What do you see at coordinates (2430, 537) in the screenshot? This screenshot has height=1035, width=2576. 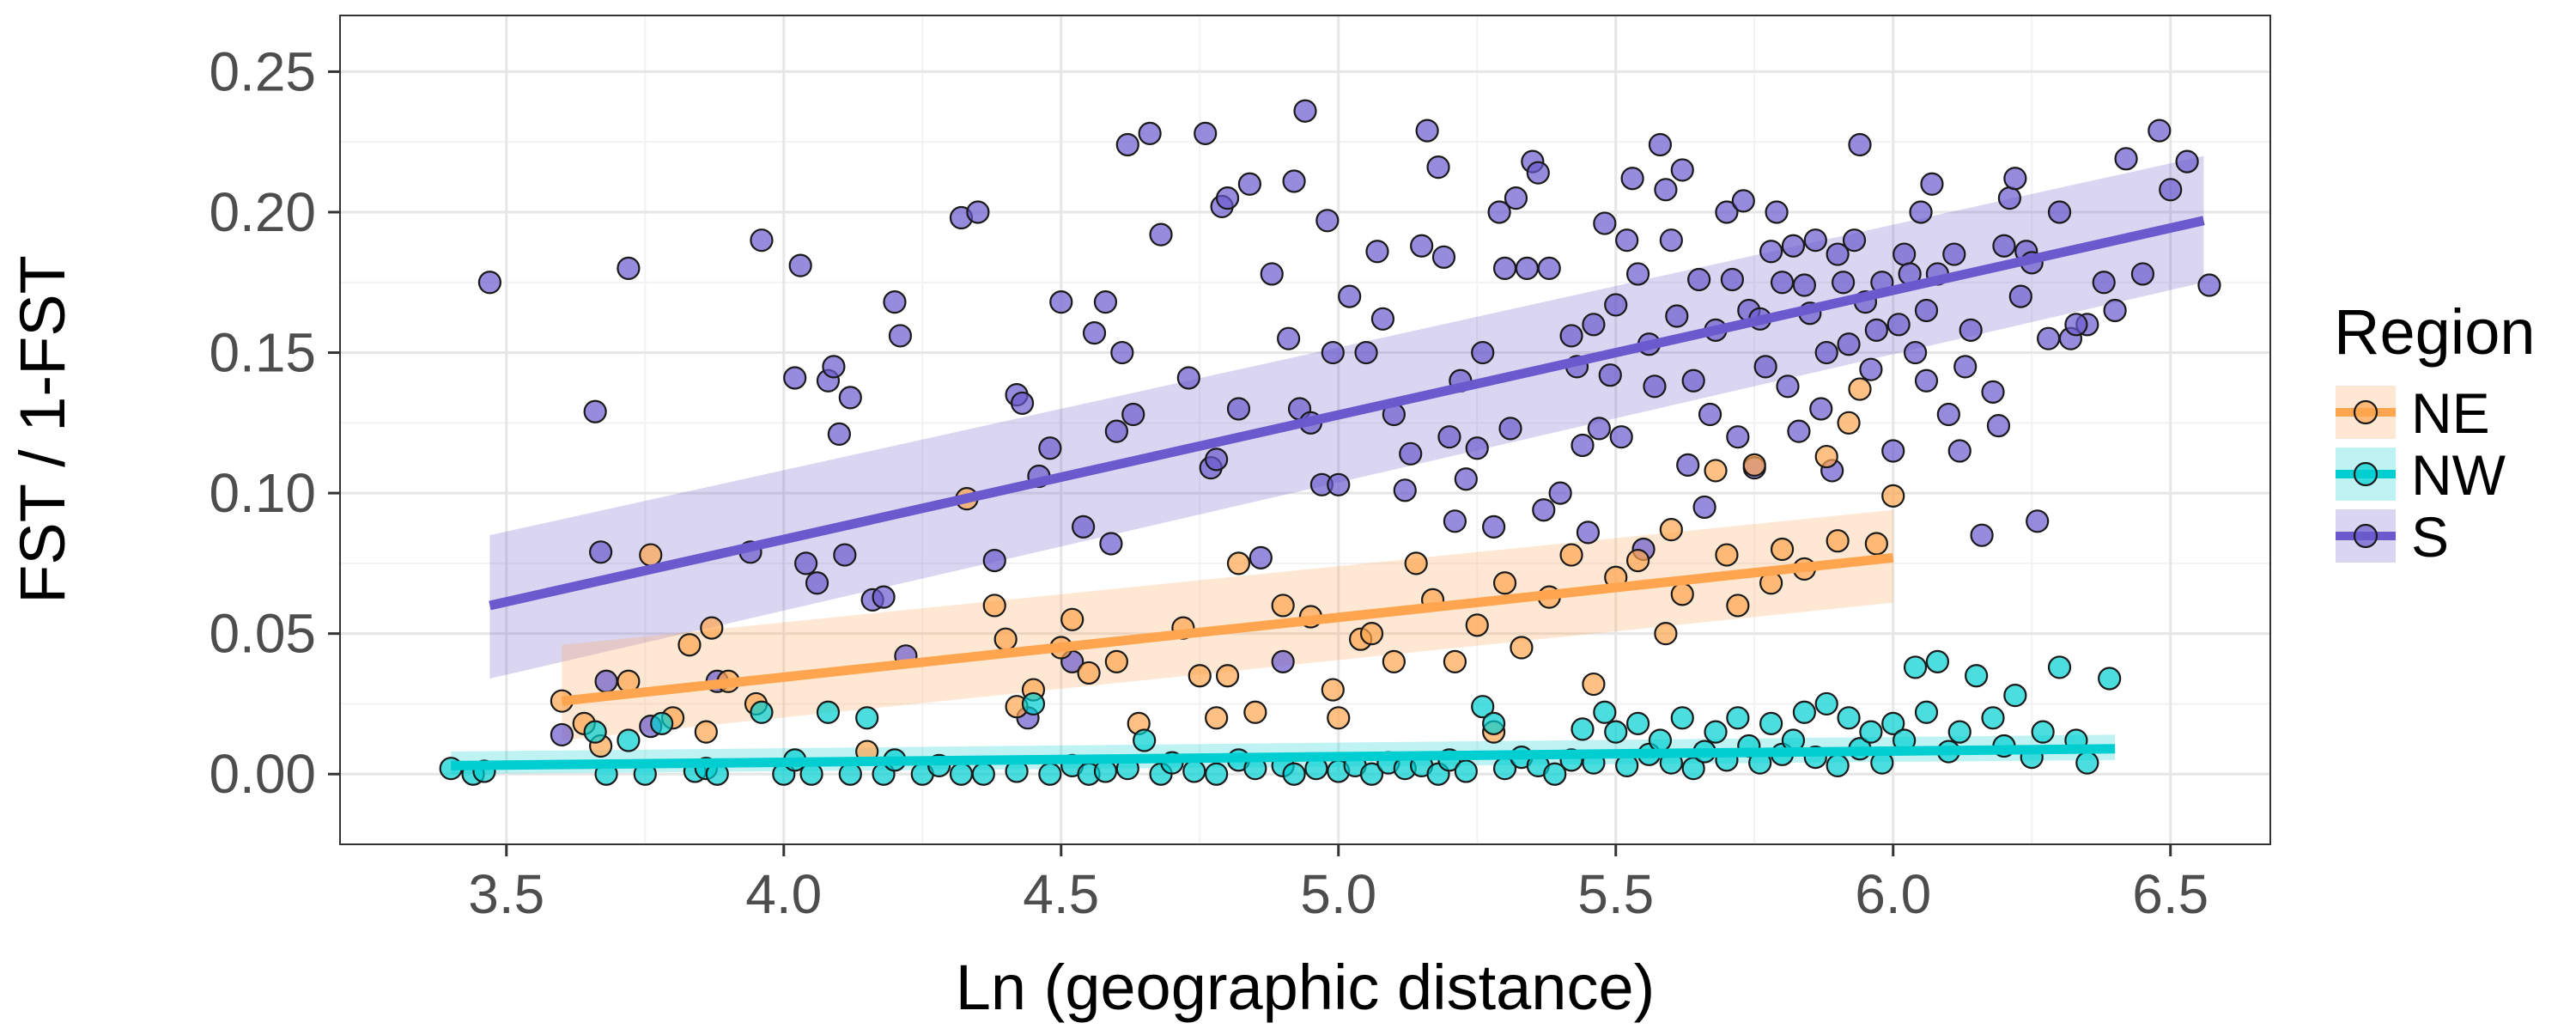 I see `legend-label-s: S` at bounding box center [2430, 537].